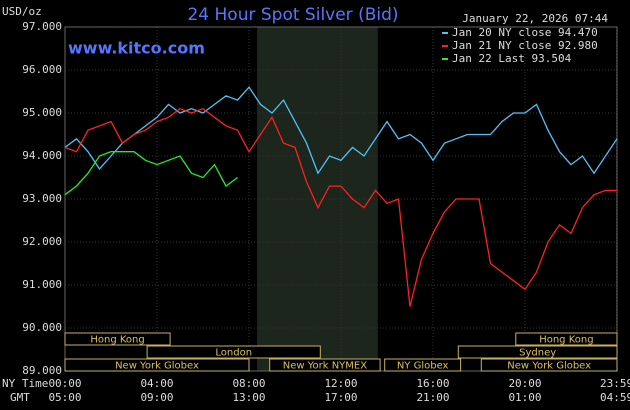 This screenshot has height=410, width=630. I want to click on x-tick-label: 20:00, so click(524, 383).